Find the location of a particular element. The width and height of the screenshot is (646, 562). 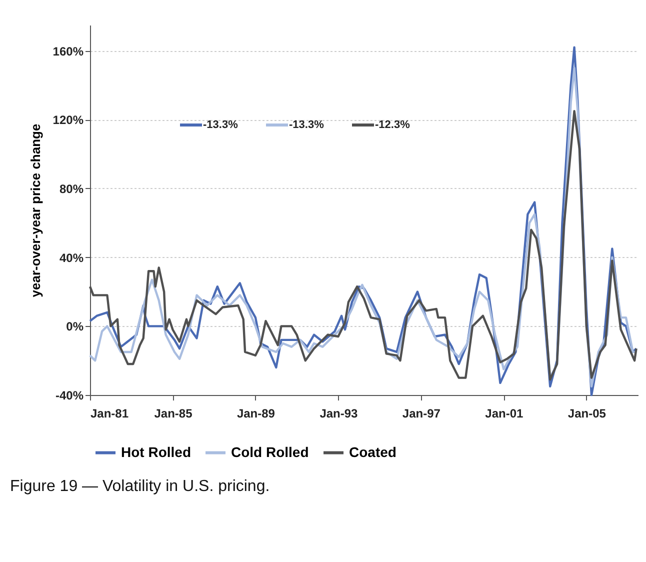

y-tick-label: 160% is located at coordinates (68, 51).